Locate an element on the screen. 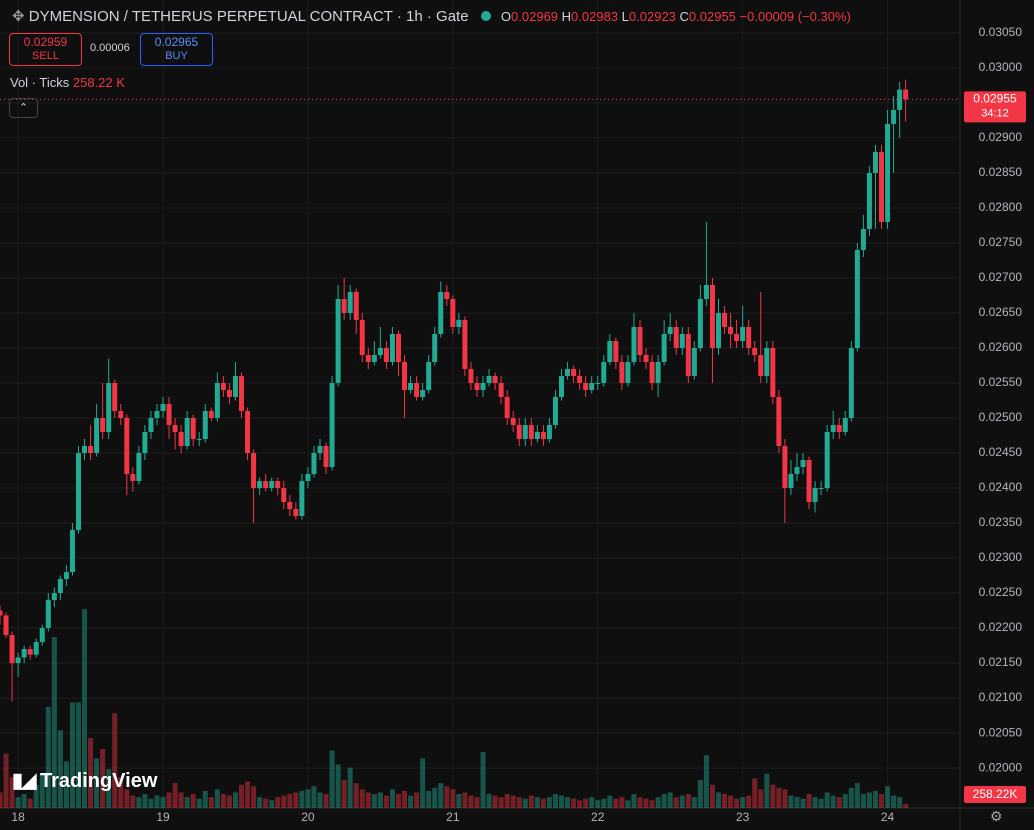  collapse-button: ⌃ is located at coordinates (23, 108).